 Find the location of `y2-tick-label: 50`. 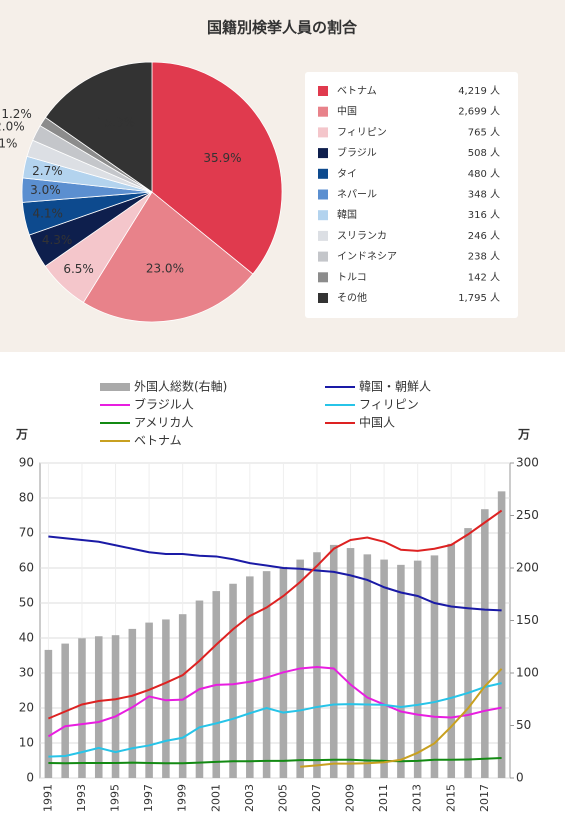

y2-tick-label: 50 is located at coordinates (523, 725).